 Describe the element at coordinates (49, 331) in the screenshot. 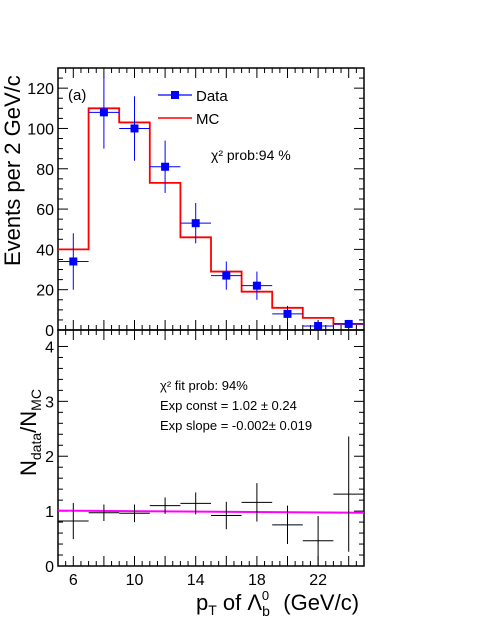

I see `top-y-tick-label: 0` at that location.